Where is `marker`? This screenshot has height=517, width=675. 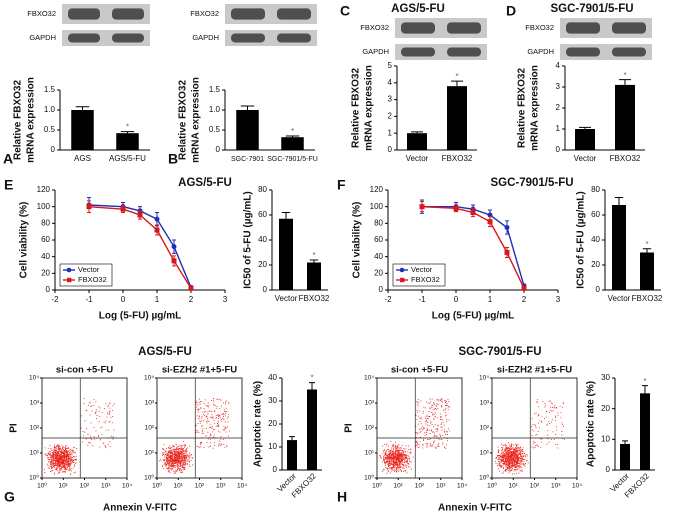 marker is located at coordinates (174, 260).